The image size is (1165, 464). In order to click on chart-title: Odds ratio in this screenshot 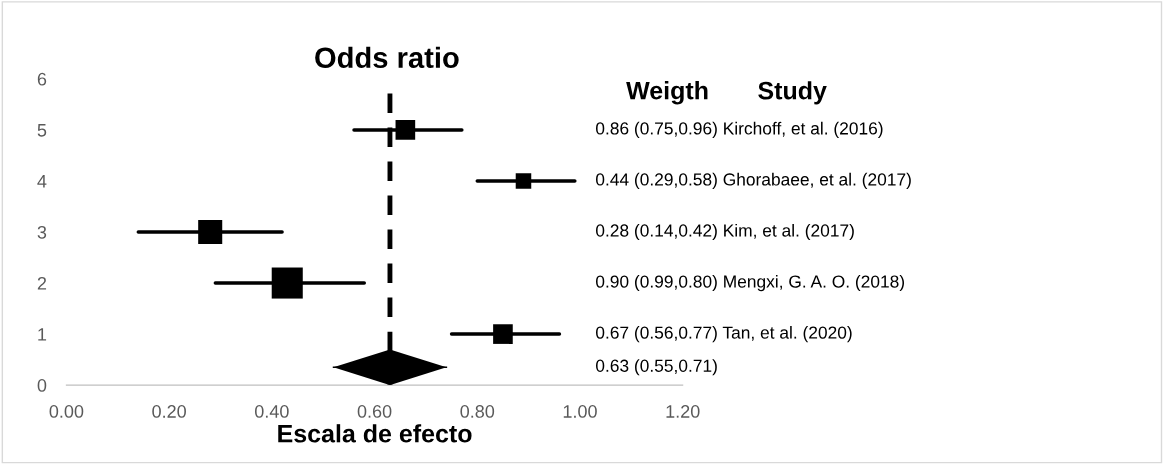, I will do `click(387, 57)`.